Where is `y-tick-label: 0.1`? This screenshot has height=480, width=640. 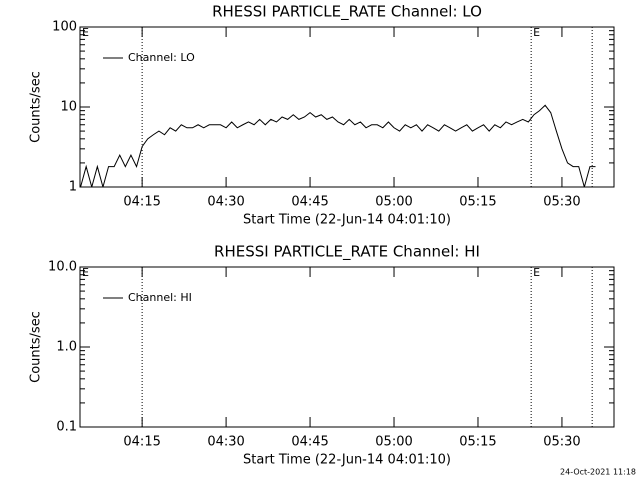 y-tick-label: 0.1 is located at coordinates (66, 427).